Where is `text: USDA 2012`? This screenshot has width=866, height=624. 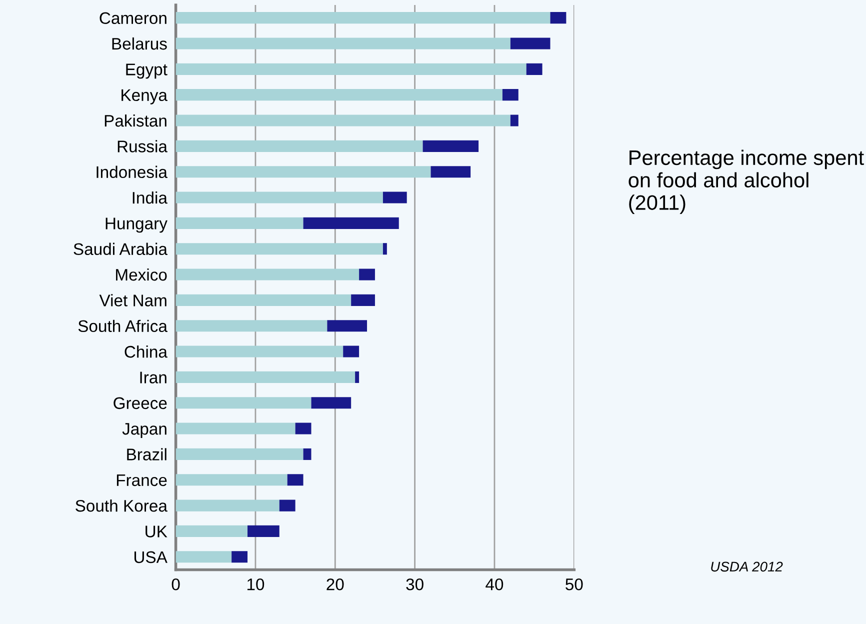
text: USDA 2012 is located at coordinates (747, 567).